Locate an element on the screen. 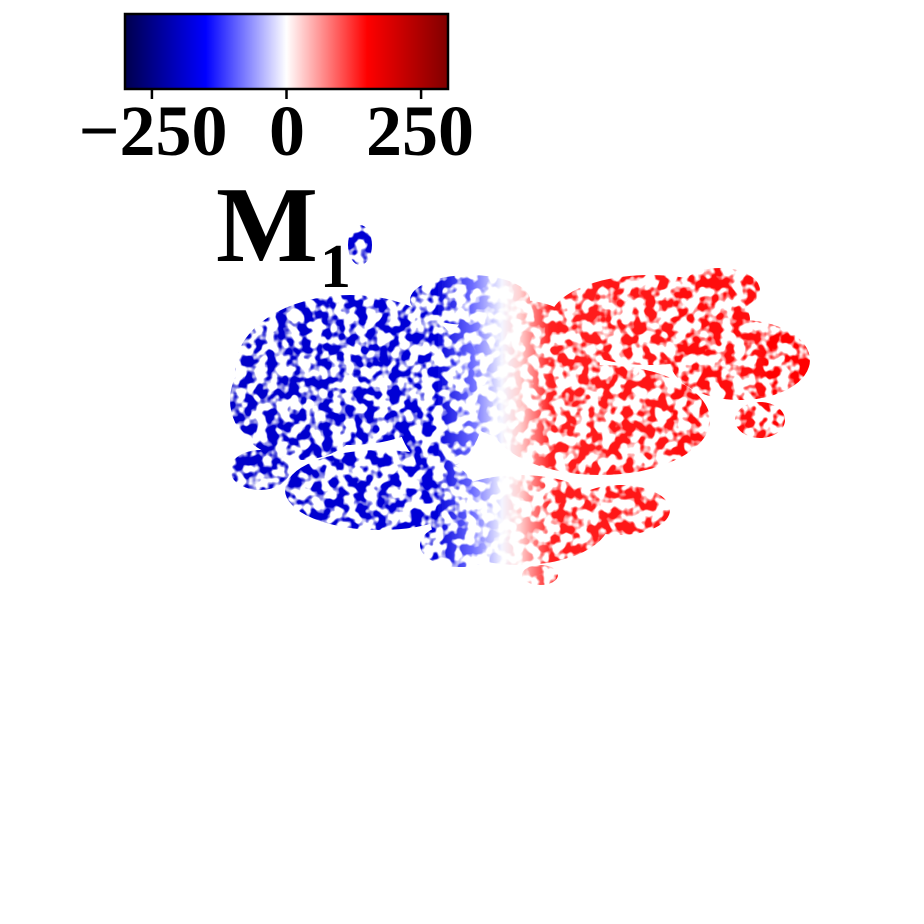  colorbar is located at coordinates (286, 55).